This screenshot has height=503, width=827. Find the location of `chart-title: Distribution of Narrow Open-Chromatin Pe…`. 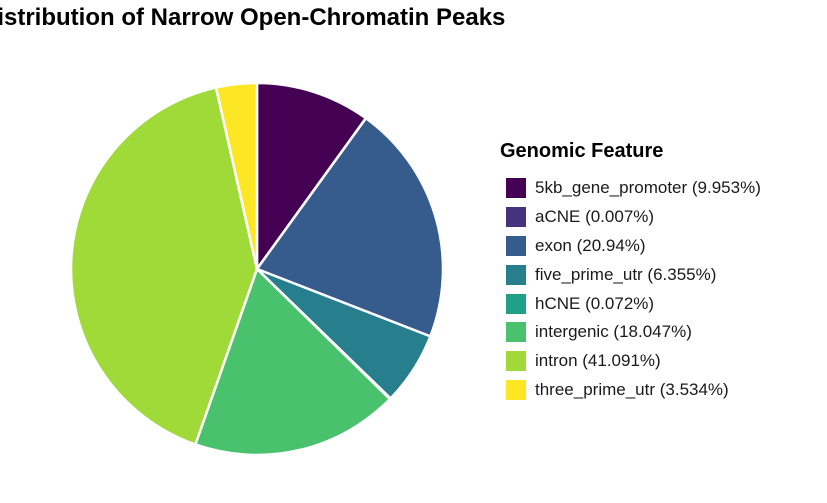

chart-title: Distribution of Narrow Open-Chromatin Pe… is located at coordinates (253, 17).